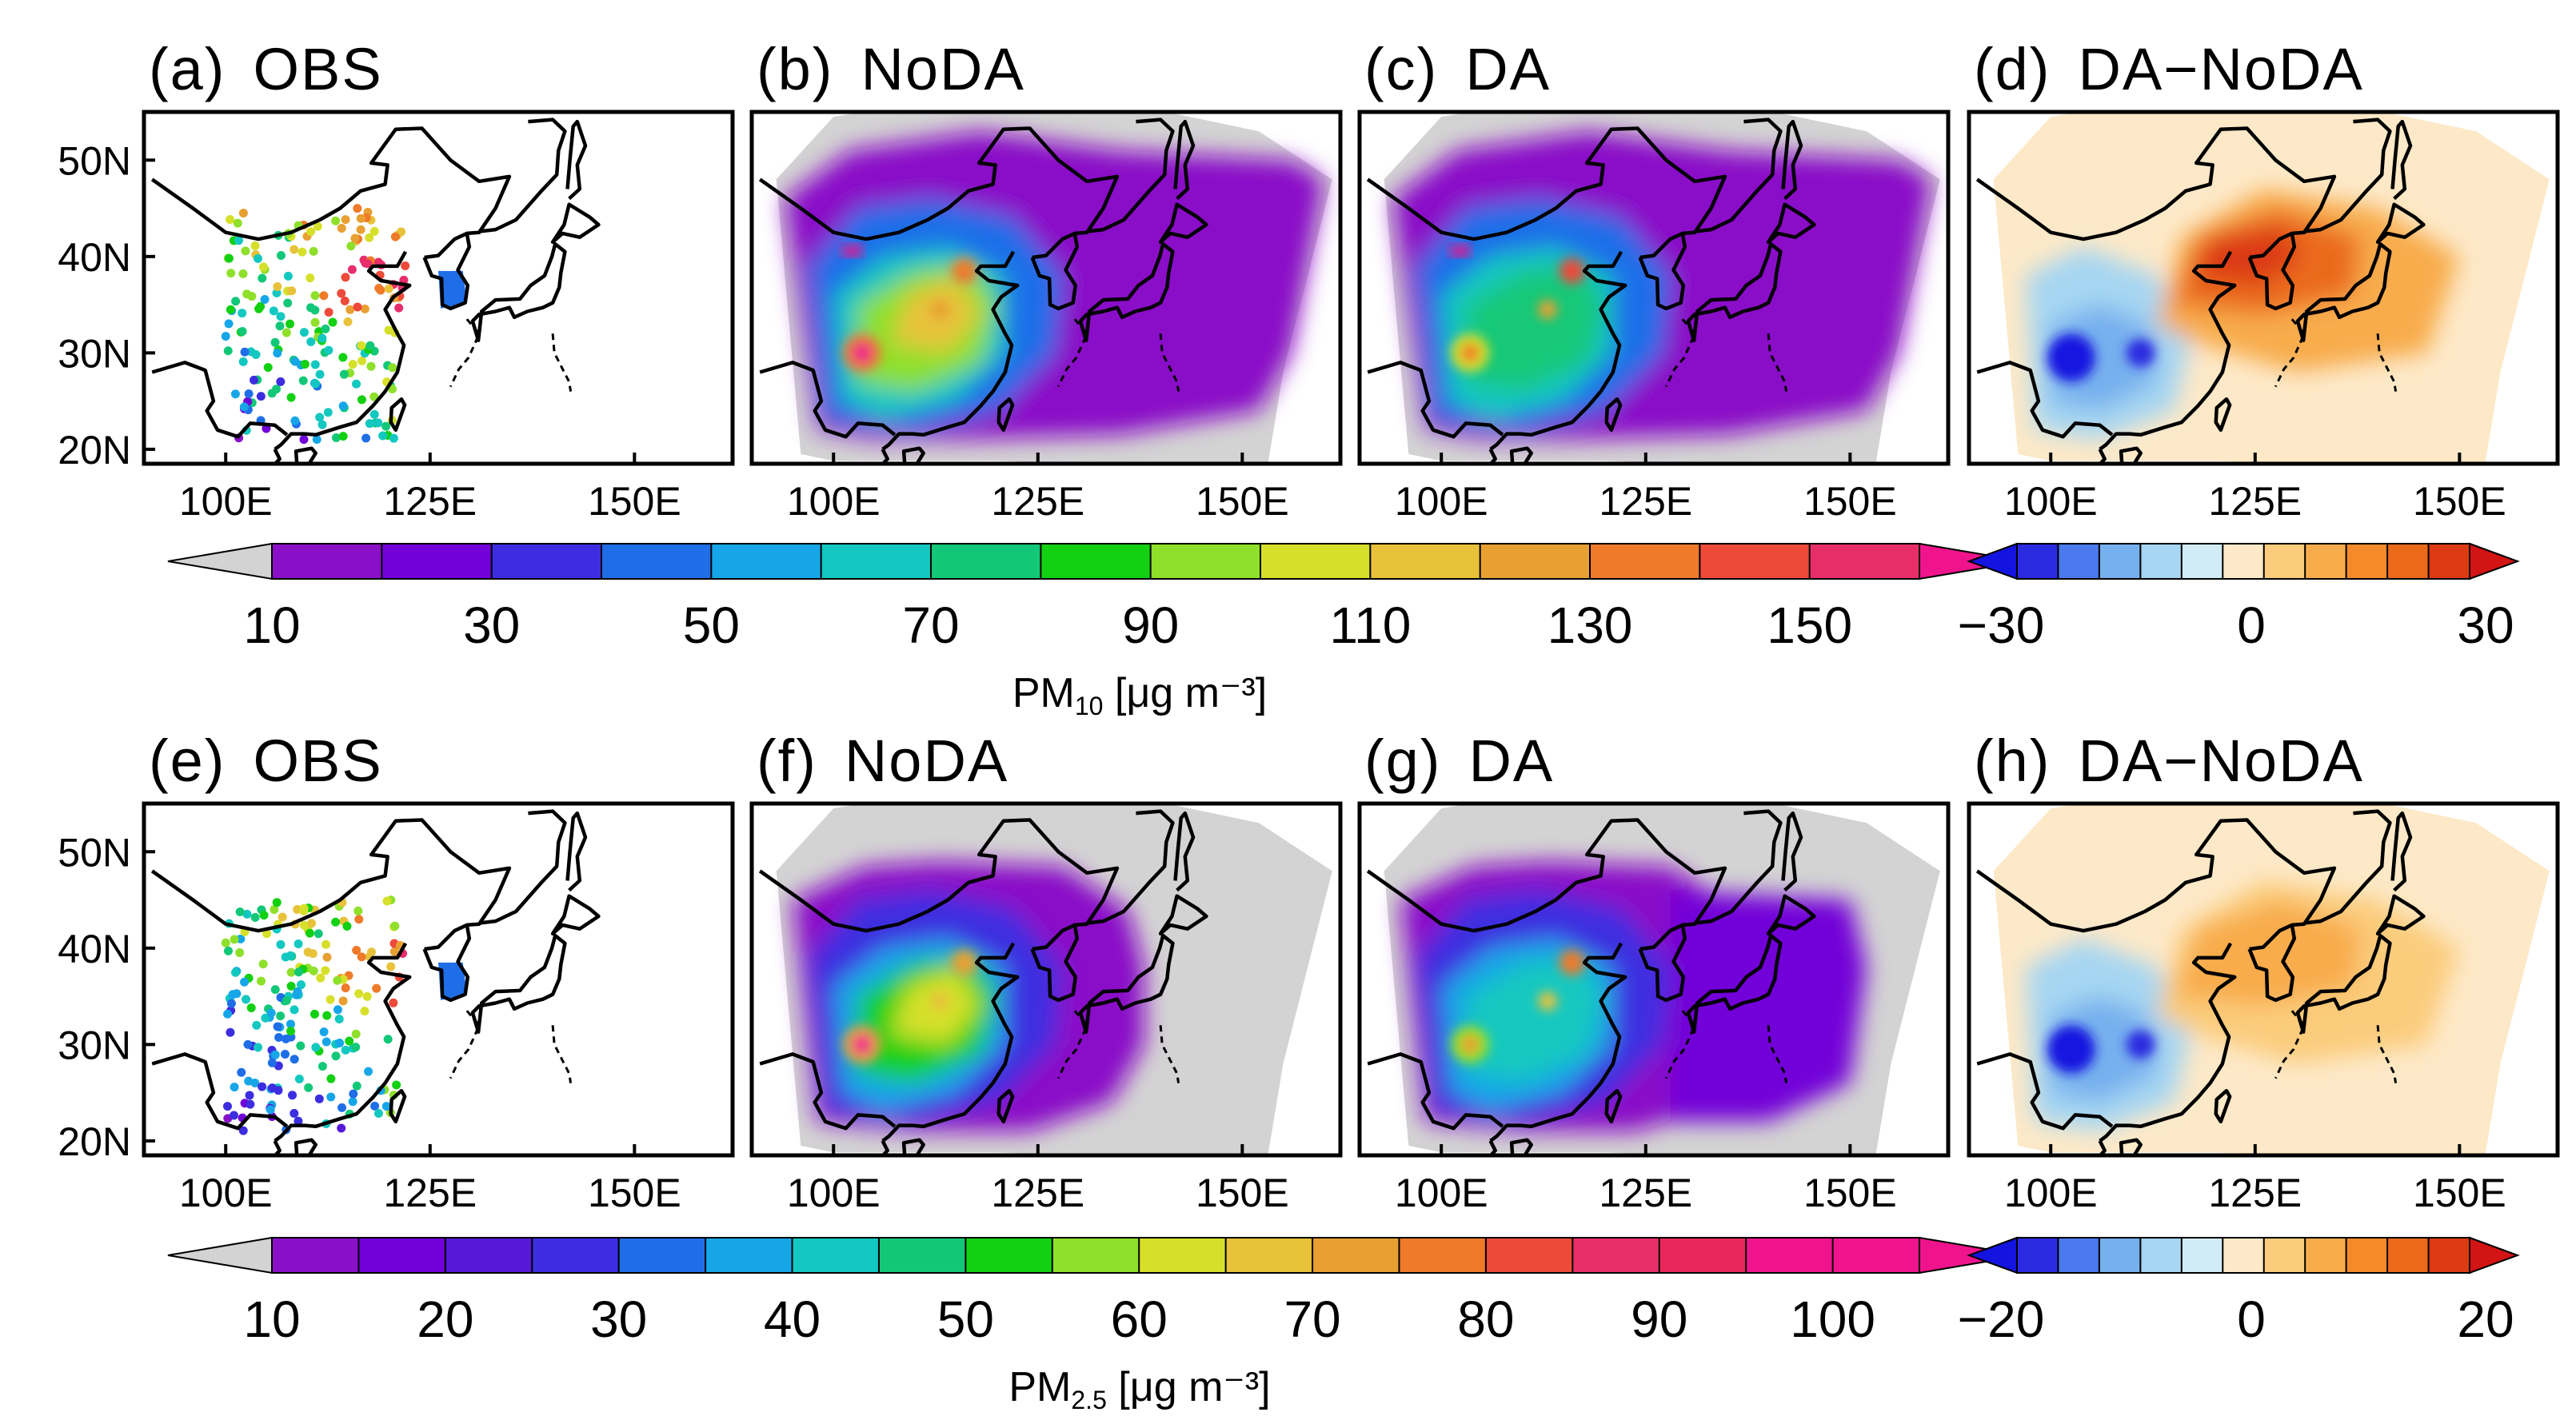 The height and width of the screenshot is (1424, 2576). What do you see at coordinates (492, 625) in the screenshot?
I see `colorbar-tick-label: 30` at bounding box center [492, 625].